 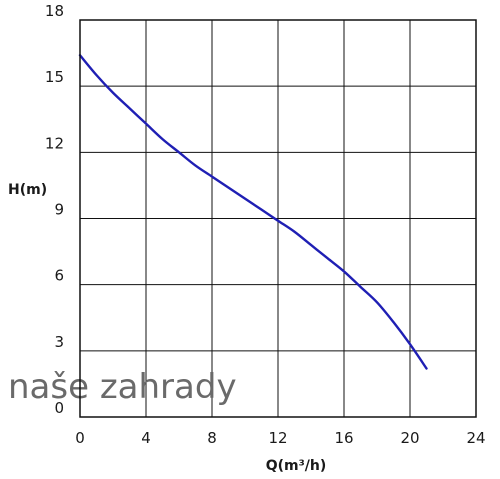 What do you see at coordinates (59, 210) in the screenshot?
I see `y-tick-label-3: 9` at bounding box center [59, 210].